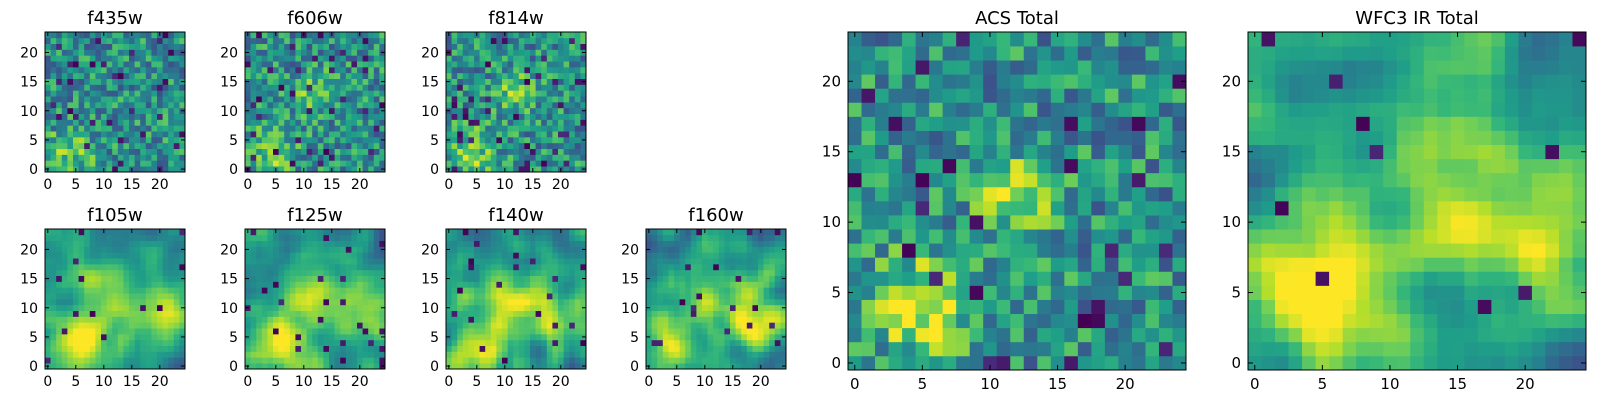  I want to click on x-tick-label: 10, so click(304, 382).